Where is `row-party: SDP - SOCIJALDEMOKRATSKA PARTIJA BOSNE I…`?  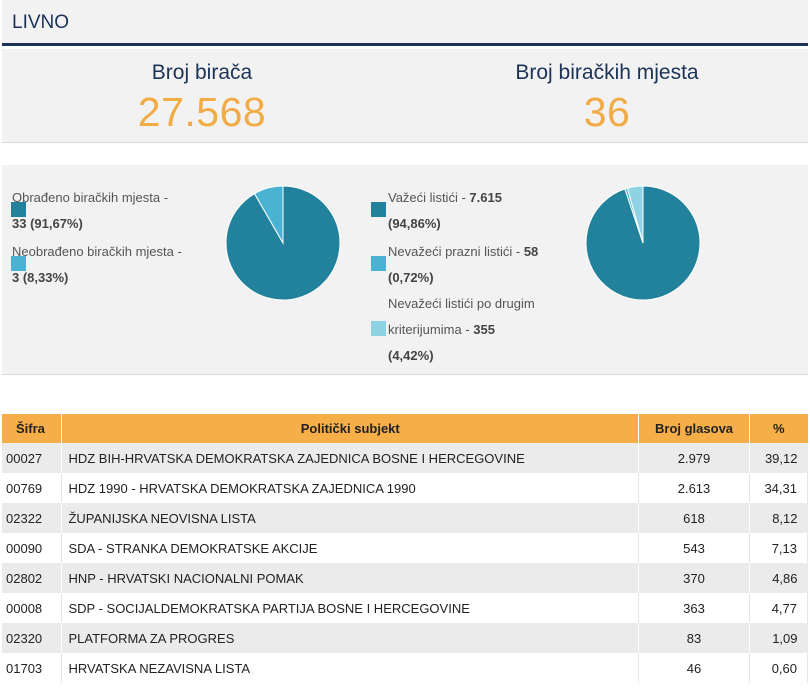 row-party: SDP - SOCIJALDEMOKRATSKA PARTIJA BOSNE I… is located at coordinates (350, 608).